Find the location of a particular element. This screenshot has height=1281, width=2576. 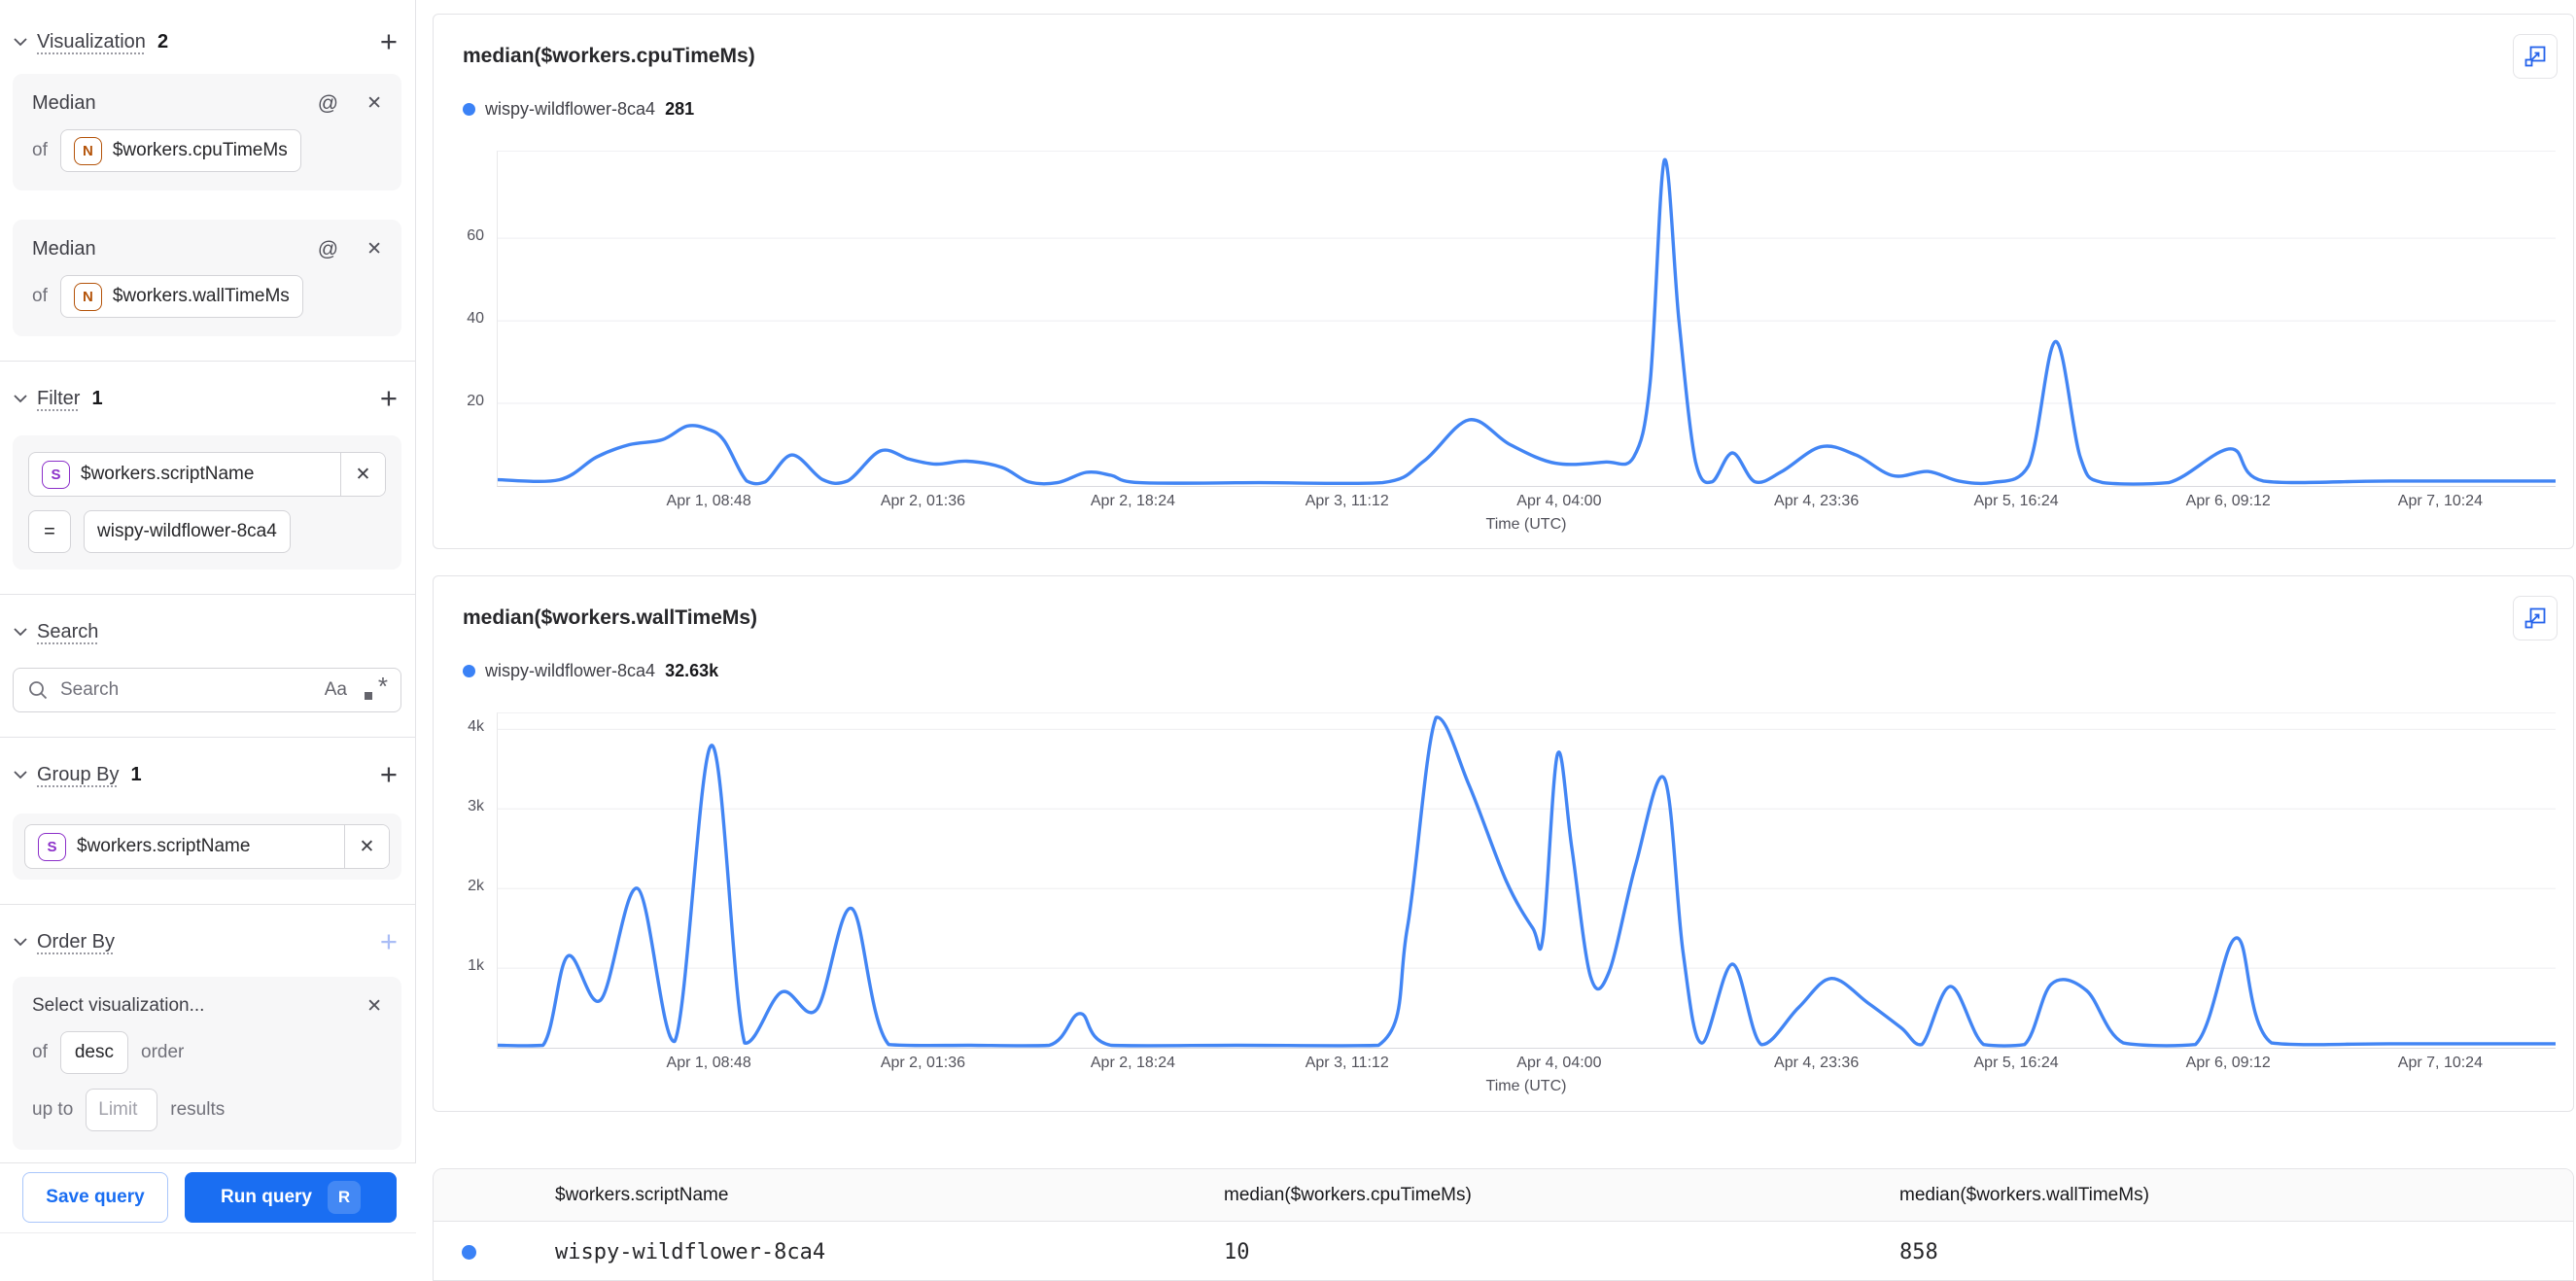

chart-title: median($workers.wallTimeMs) is located at coordinates (610, 617).